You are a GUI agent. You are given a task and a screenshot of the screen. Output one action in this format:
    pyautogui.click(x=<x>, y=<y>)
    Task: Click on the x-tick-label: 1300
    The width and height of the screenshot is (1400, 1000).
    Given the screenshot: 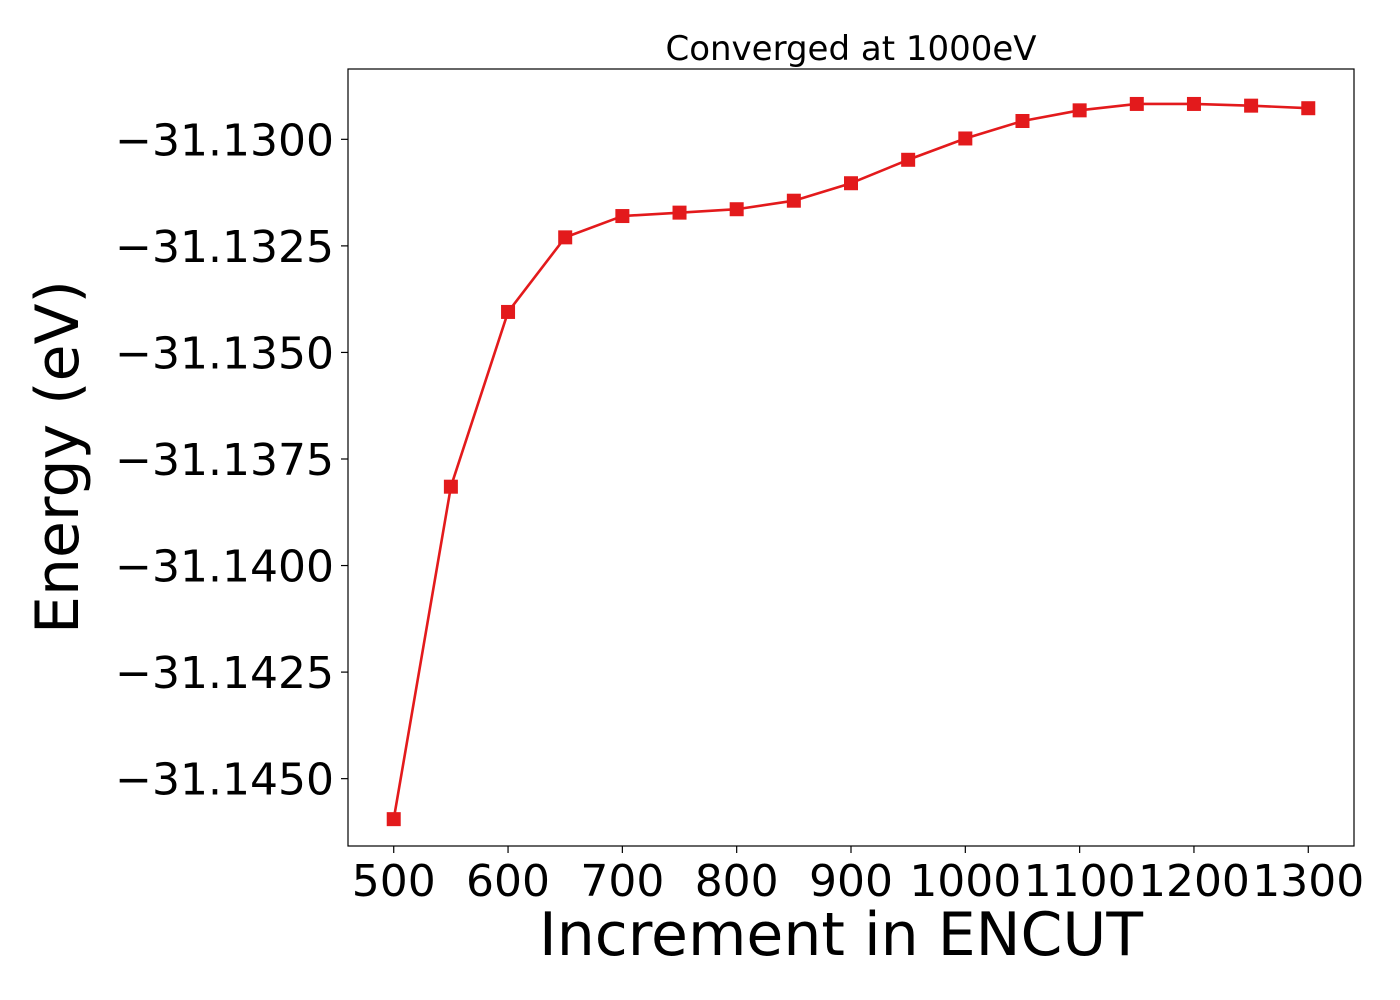 What is the action you would take?
    pyautogui.click(x=1308, y=881)
    